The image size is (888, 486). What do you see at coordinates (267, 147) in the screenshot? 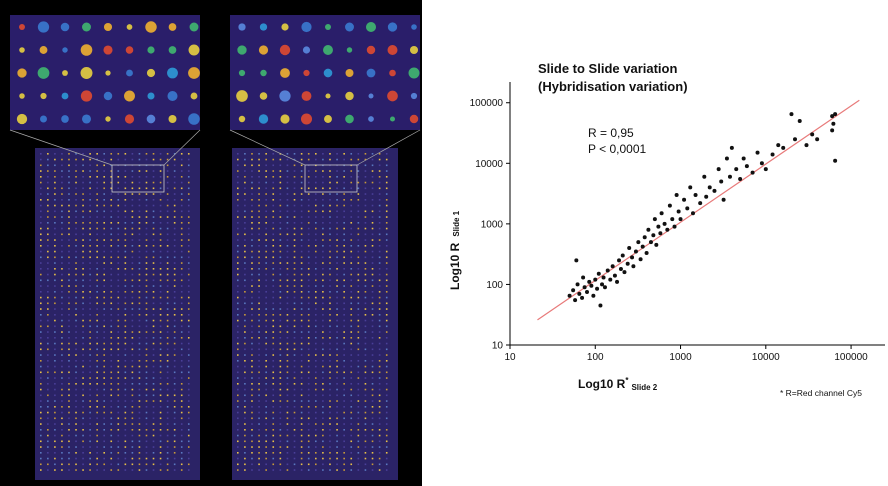
I see `zoom-connector` at bounding box center [267, 147].